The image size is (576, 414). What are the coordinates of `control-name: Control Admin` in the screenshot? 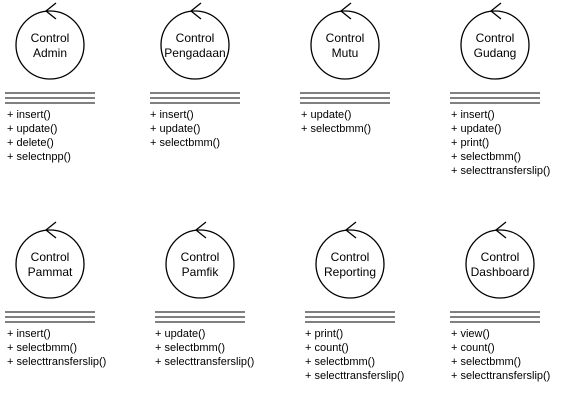 It's located at (50, 45).